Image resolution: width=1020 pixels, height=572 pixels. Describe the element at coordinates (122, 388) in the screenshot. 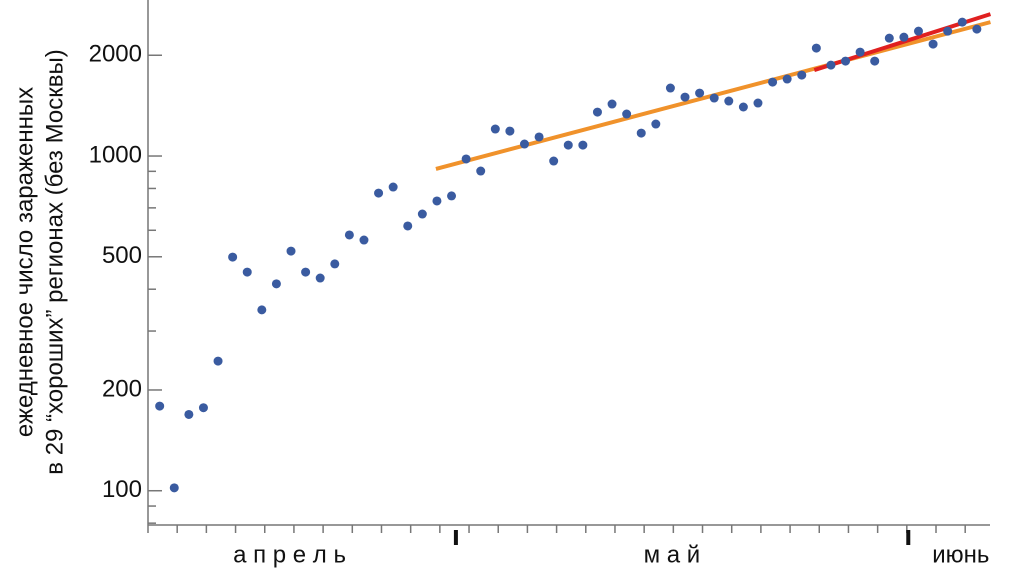

I see `y-tick-label: 200` at that location.